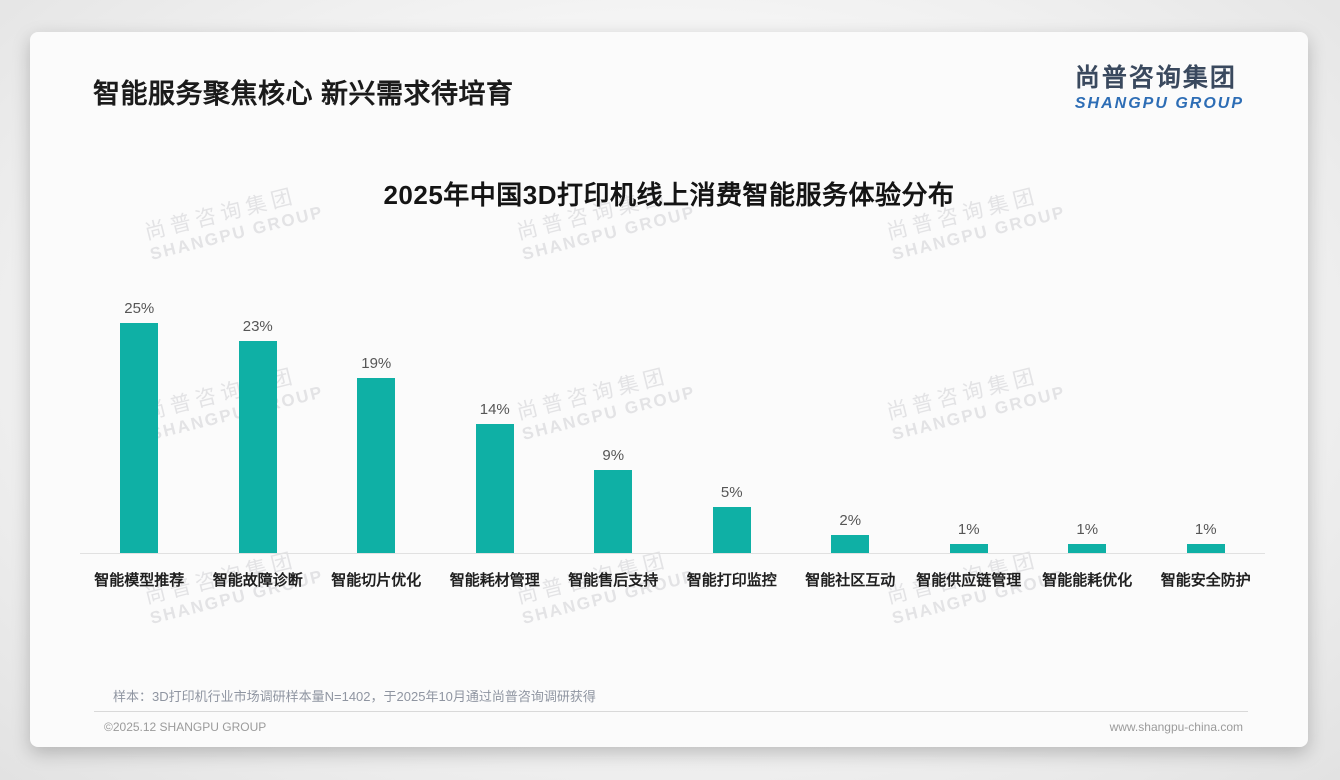  What do you see at coordinates (969, 580) in the screenshot?
I see `category-label: 智能供应链管理` at bounding box center [969, 580].